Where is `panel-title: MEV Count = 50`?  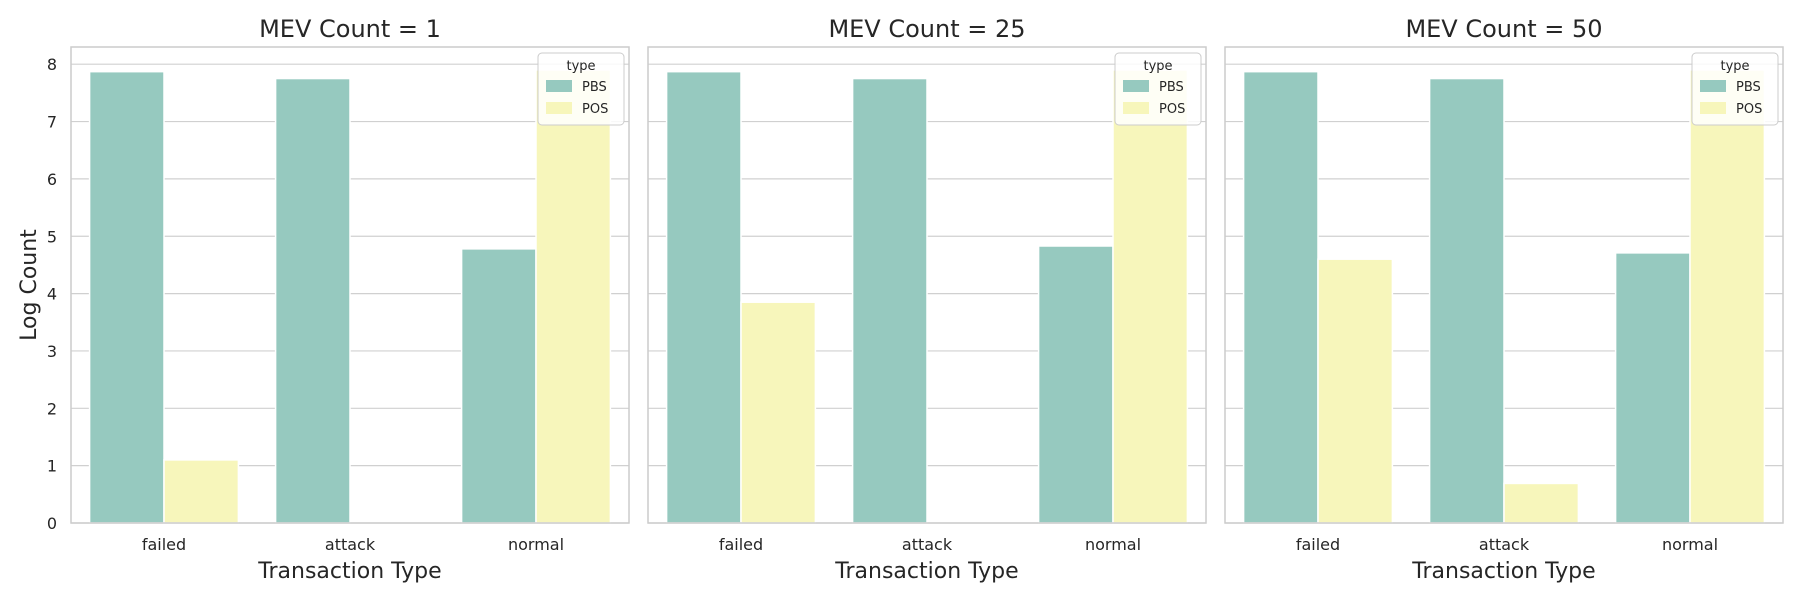
panel-title: MEV Count = 50 is located at coordinates (1503, 29).